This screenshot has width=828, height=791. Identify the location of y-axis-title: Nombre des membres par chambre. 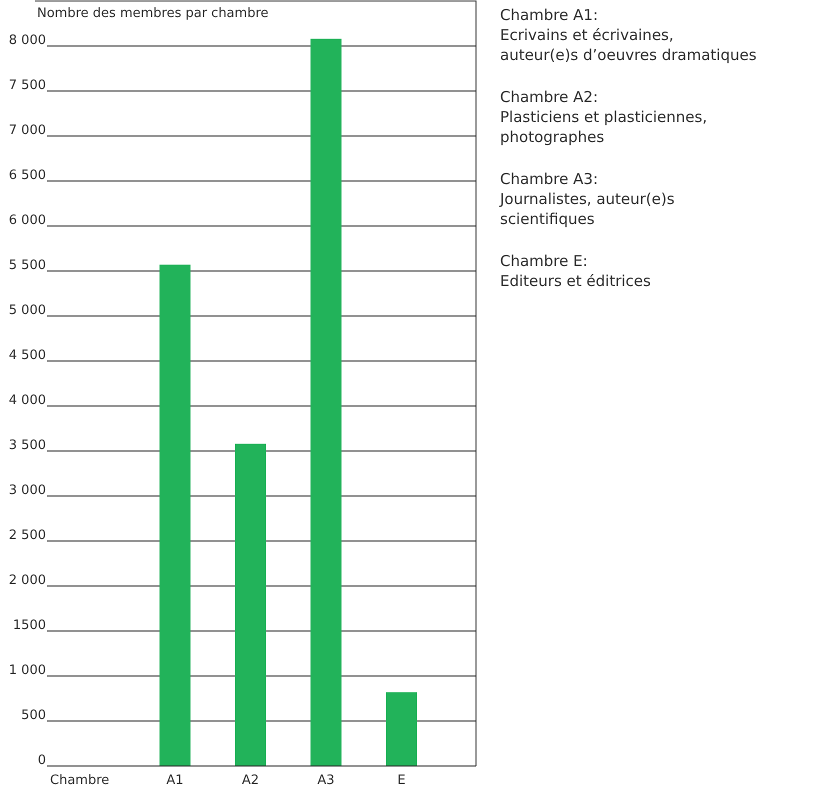
(152, 13).